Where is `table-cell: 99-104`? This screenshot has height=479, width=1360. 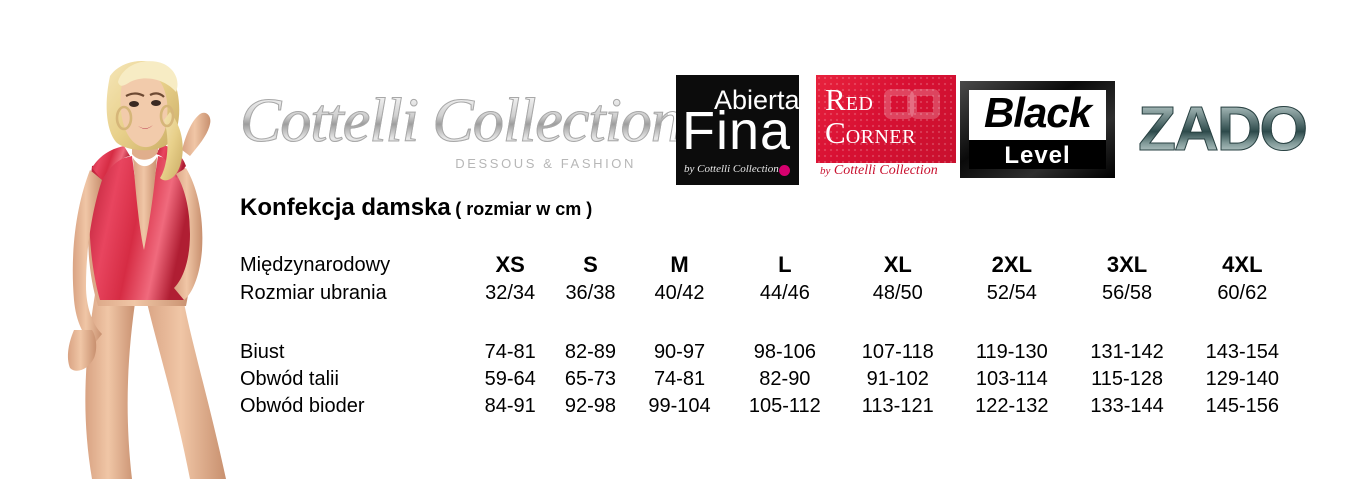
table-cell: 99-104 is located at coordinates (679, 406).